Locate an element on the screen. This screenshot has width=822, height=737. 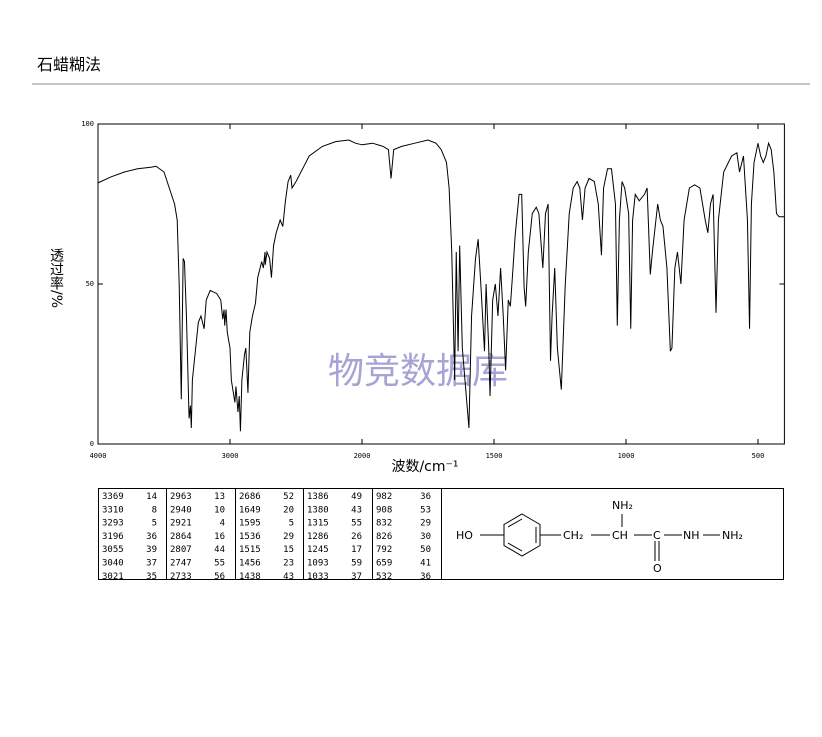
peak-transmittance: 26 is located at coordinates (356, 537).